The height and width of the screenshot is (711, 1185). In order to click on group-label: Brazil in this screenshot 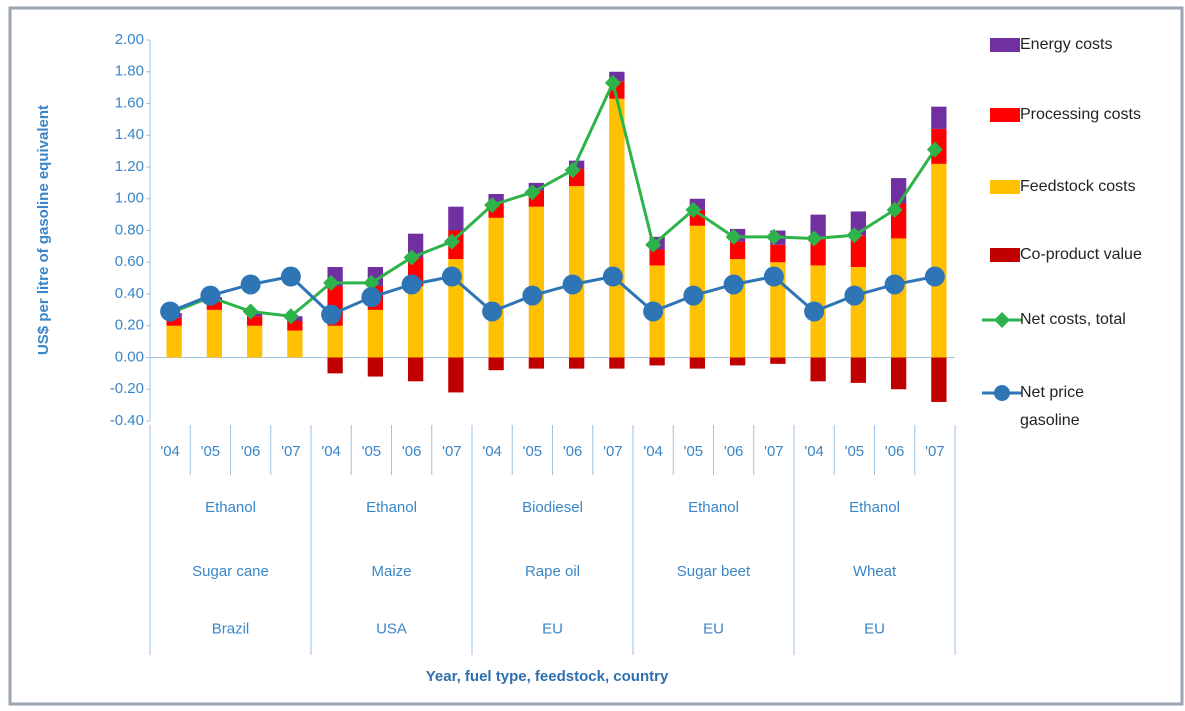, I will do `click(231, 628)`.